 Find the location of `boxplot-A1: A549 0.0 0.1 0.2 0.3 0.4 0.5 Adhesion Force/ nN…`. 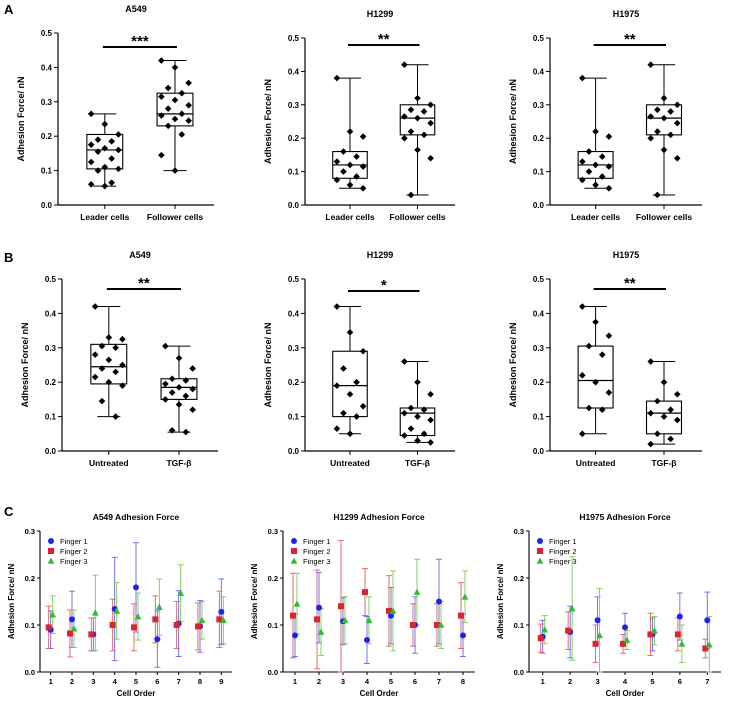

boxplot-A1: A549 0.0 0.1 0.2 0.3 0.4 0.5 Adhesion Force/ nN… is located at coordinates (115, 113).